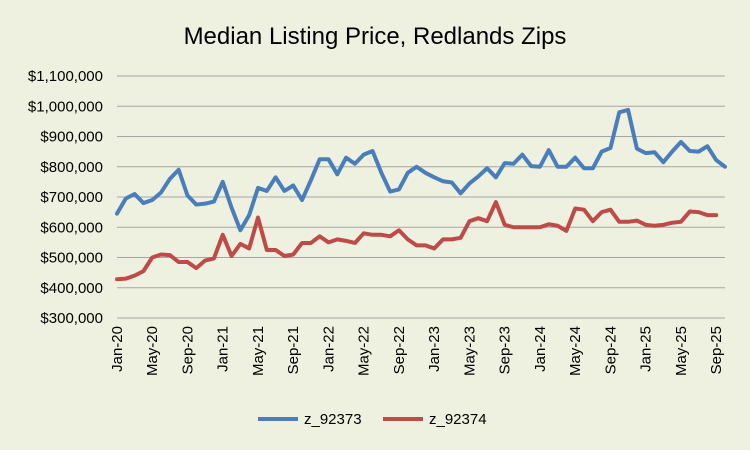  What do you see at coordinates (716, 350) in the screenshot?
I see `x-tick-label: Sep-25` at bounding box center [716, 350].